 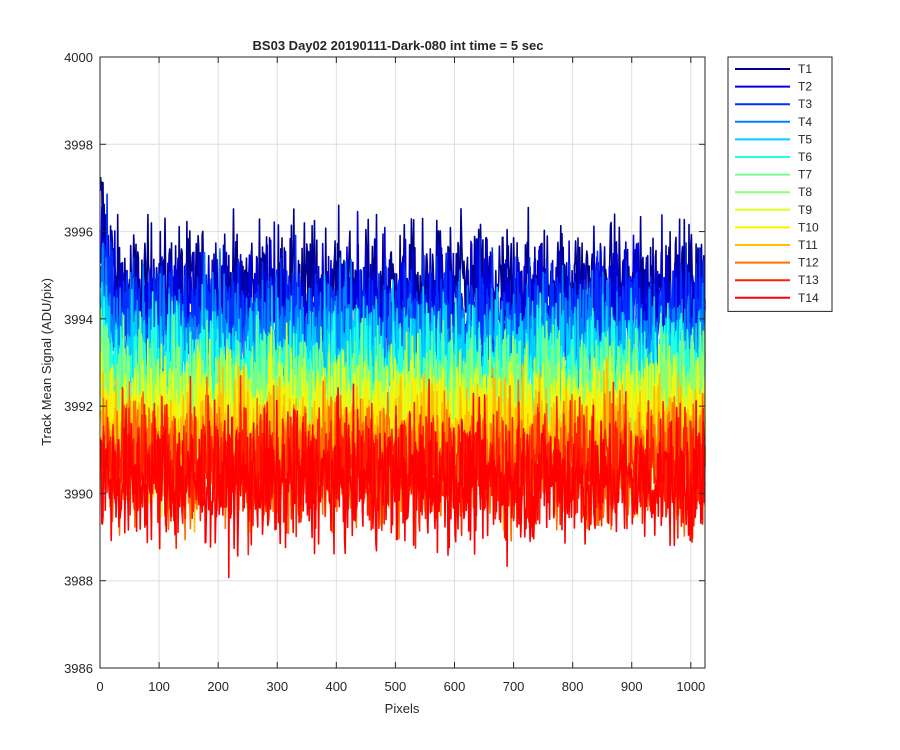 What do you see at coordinates (78, 144) in the screenshot?
I see `y-tick-label: 3998` at bounding box center [78, 144].